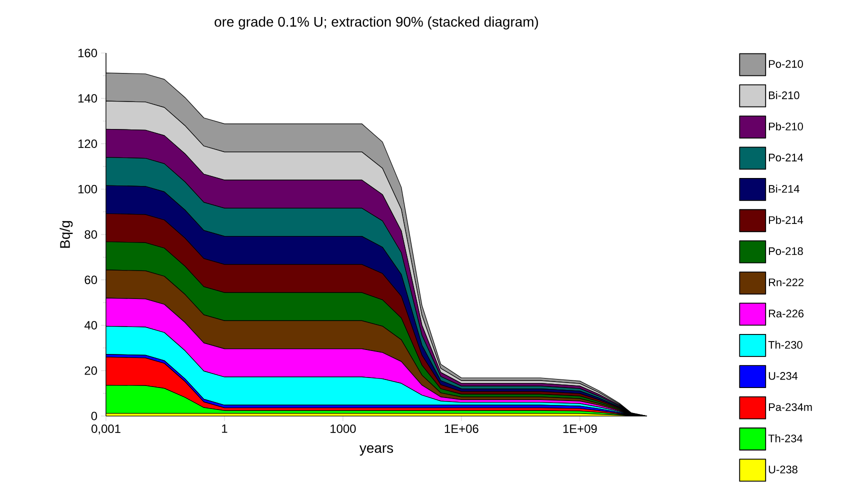 This screenshot has height=496, width=859. Describe the element at coordinates (91, 325) in the screenshot. I see `y-tick-label: 40` at that location.